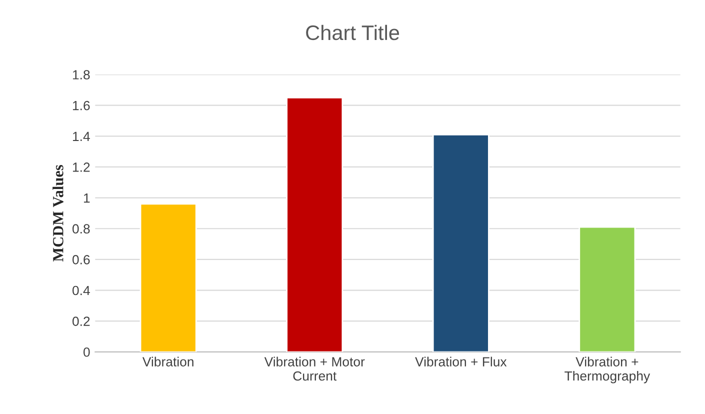  I want to click on x-tick-label: Vibration + Flux, so click(461, 361).